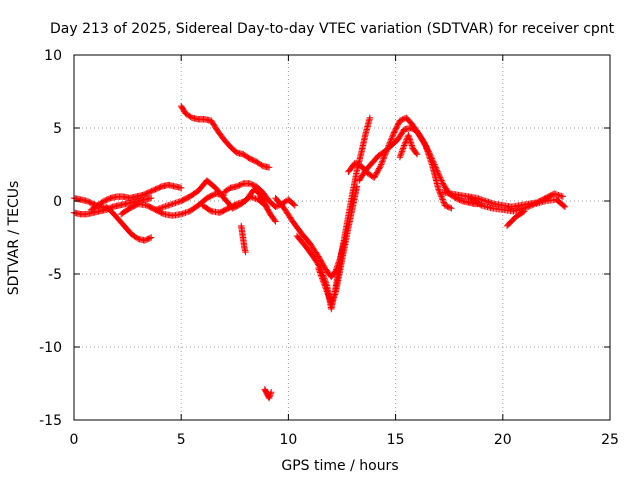 The width and height of the screenshot is (640, 480). Describe the element at coordinates (288, 440) in the screenshot. I see `x-tick-label: 10` at that location.